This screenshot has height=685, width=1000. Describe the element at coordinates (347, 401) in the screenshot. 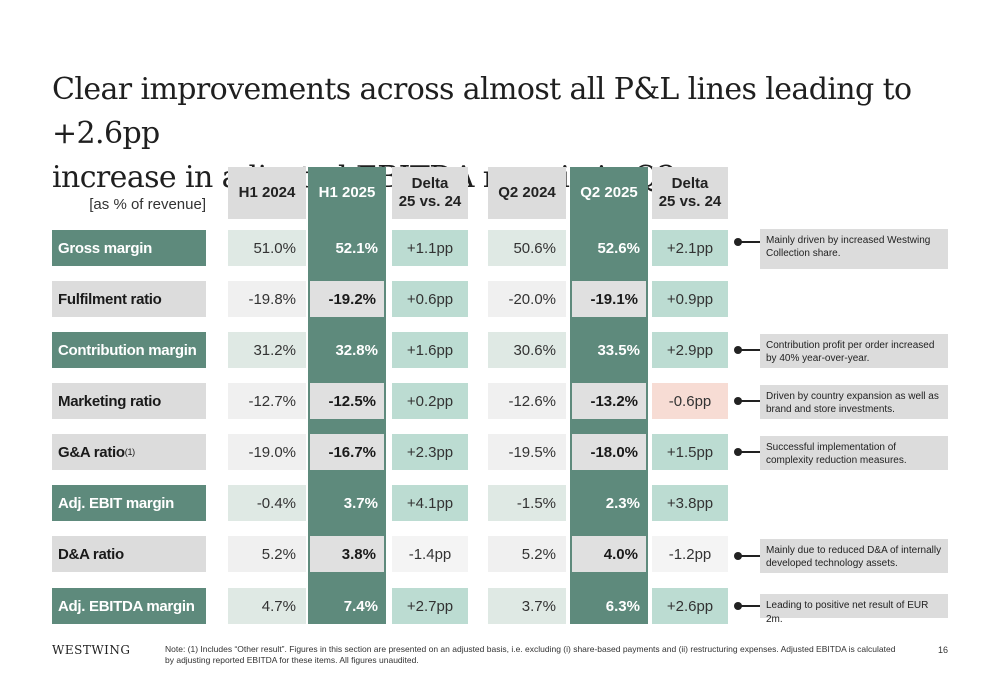

I see `cell-marketing-ratio-h1-2025: -12.5%` at that location.